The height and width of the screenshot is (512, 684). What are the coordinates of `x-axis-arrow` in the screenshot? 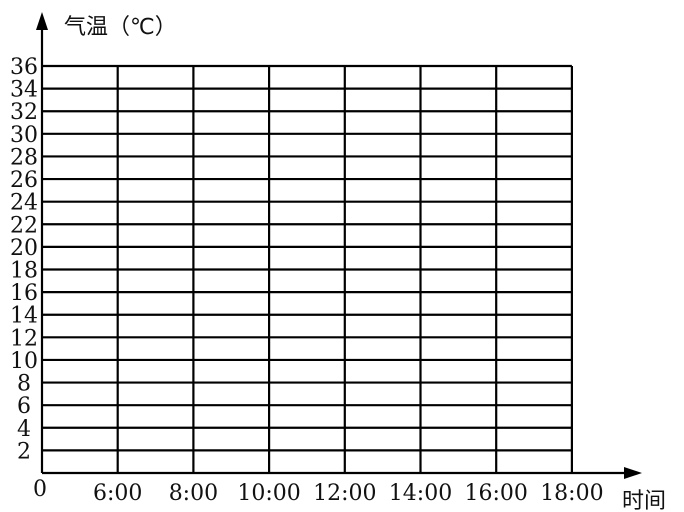 It's located at (633, 473).